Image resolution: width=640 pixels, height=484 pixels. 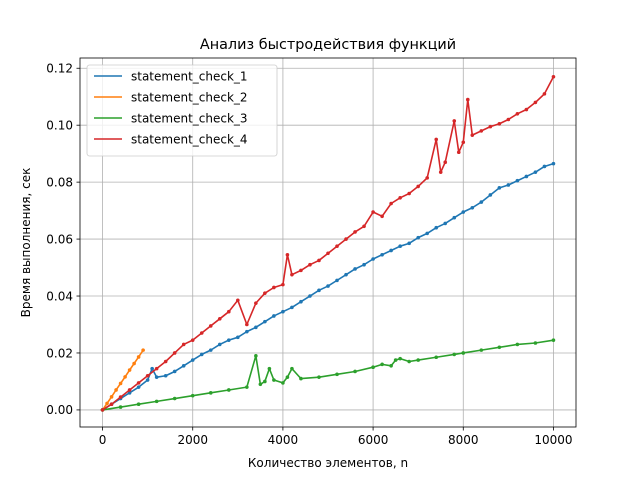 I want to click on x-tick-label: 6000, so click(x=373, y=440).